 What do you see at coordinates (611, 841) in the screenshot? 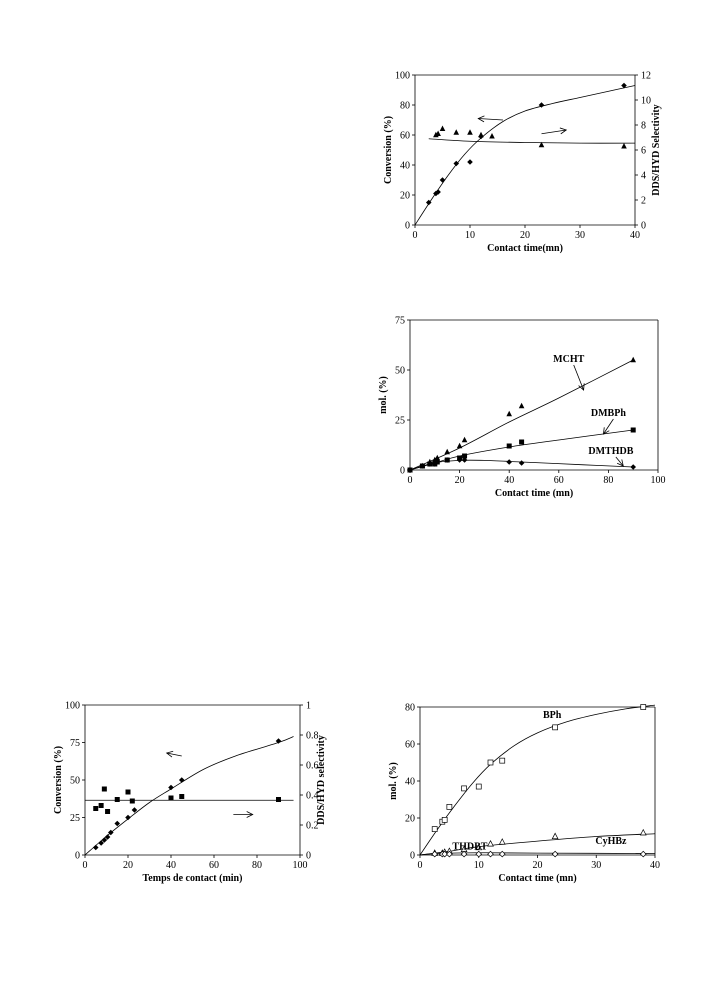
I see `series-label: CyHBz` at bounding box center [611, 841].